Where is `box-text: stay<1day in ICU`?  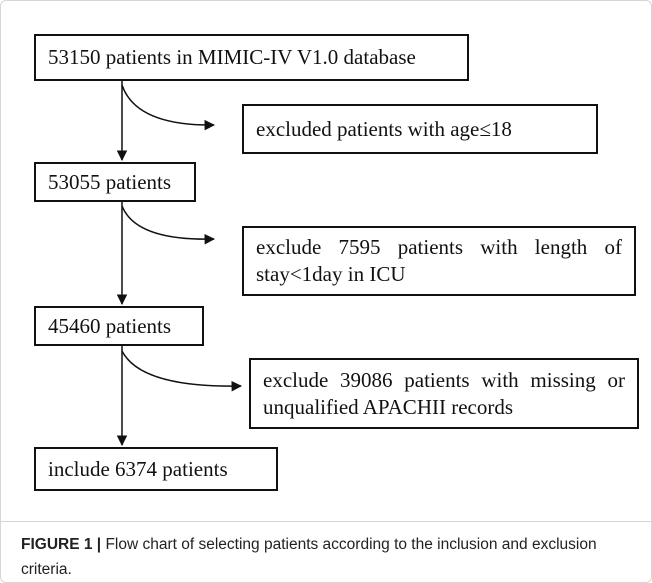
box-text: stay<1day in ICU is located at coordinates (331, 274).